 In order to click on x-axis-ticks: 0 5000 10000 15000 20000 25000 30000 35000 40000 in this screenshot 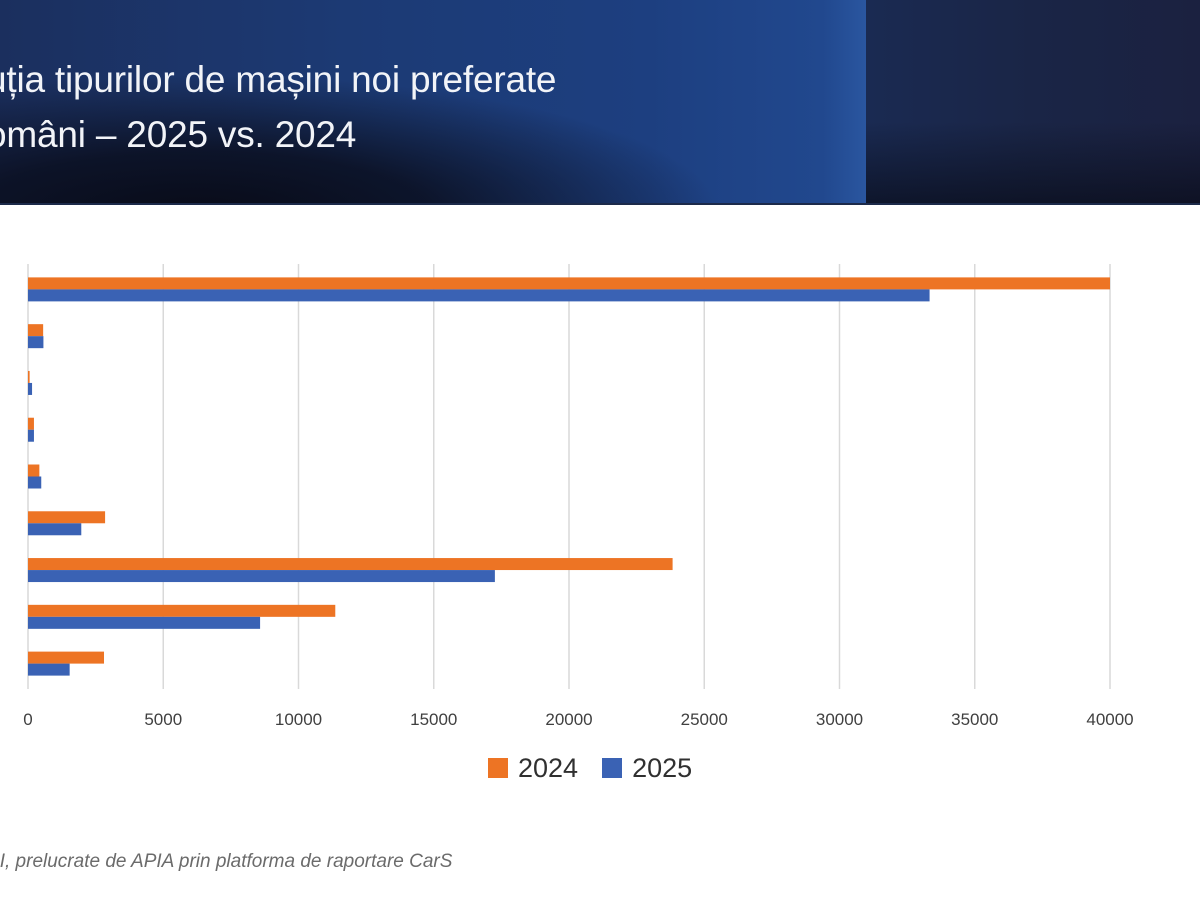, I will do `click(578, 719)`.